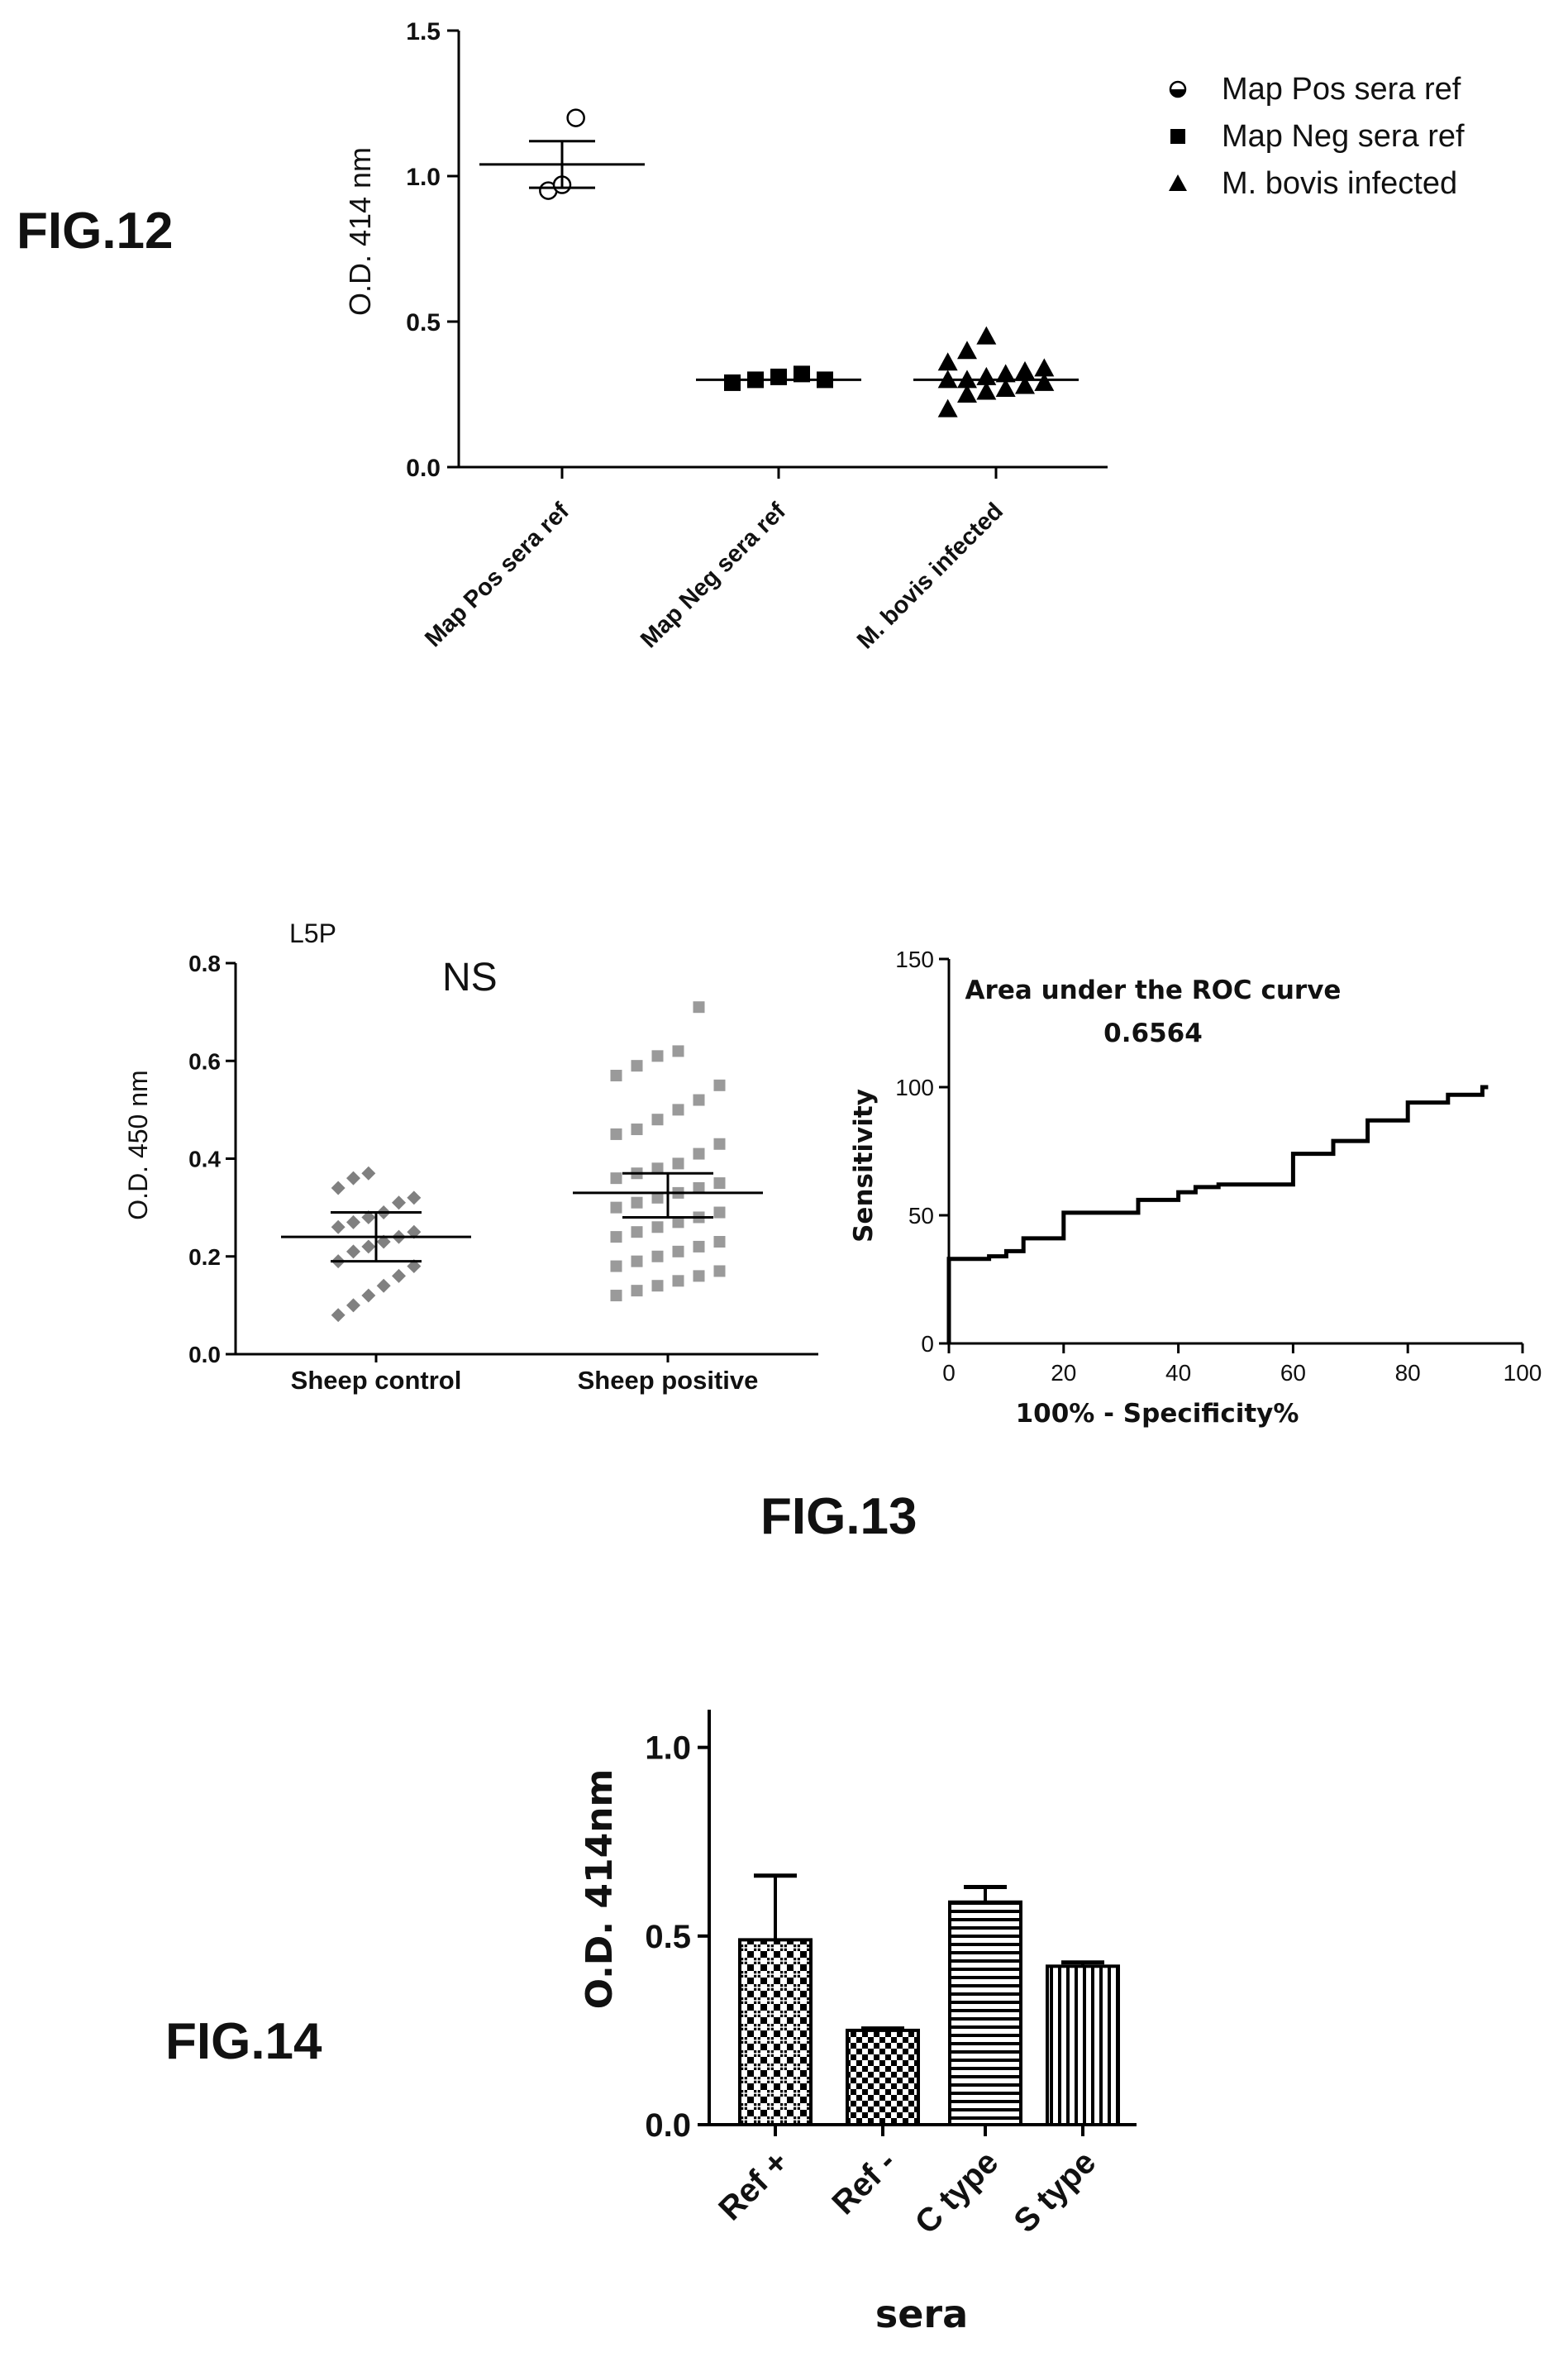  I want to click on fig13-scatter-y-tick-label: 0.6, so click(204, 1061).